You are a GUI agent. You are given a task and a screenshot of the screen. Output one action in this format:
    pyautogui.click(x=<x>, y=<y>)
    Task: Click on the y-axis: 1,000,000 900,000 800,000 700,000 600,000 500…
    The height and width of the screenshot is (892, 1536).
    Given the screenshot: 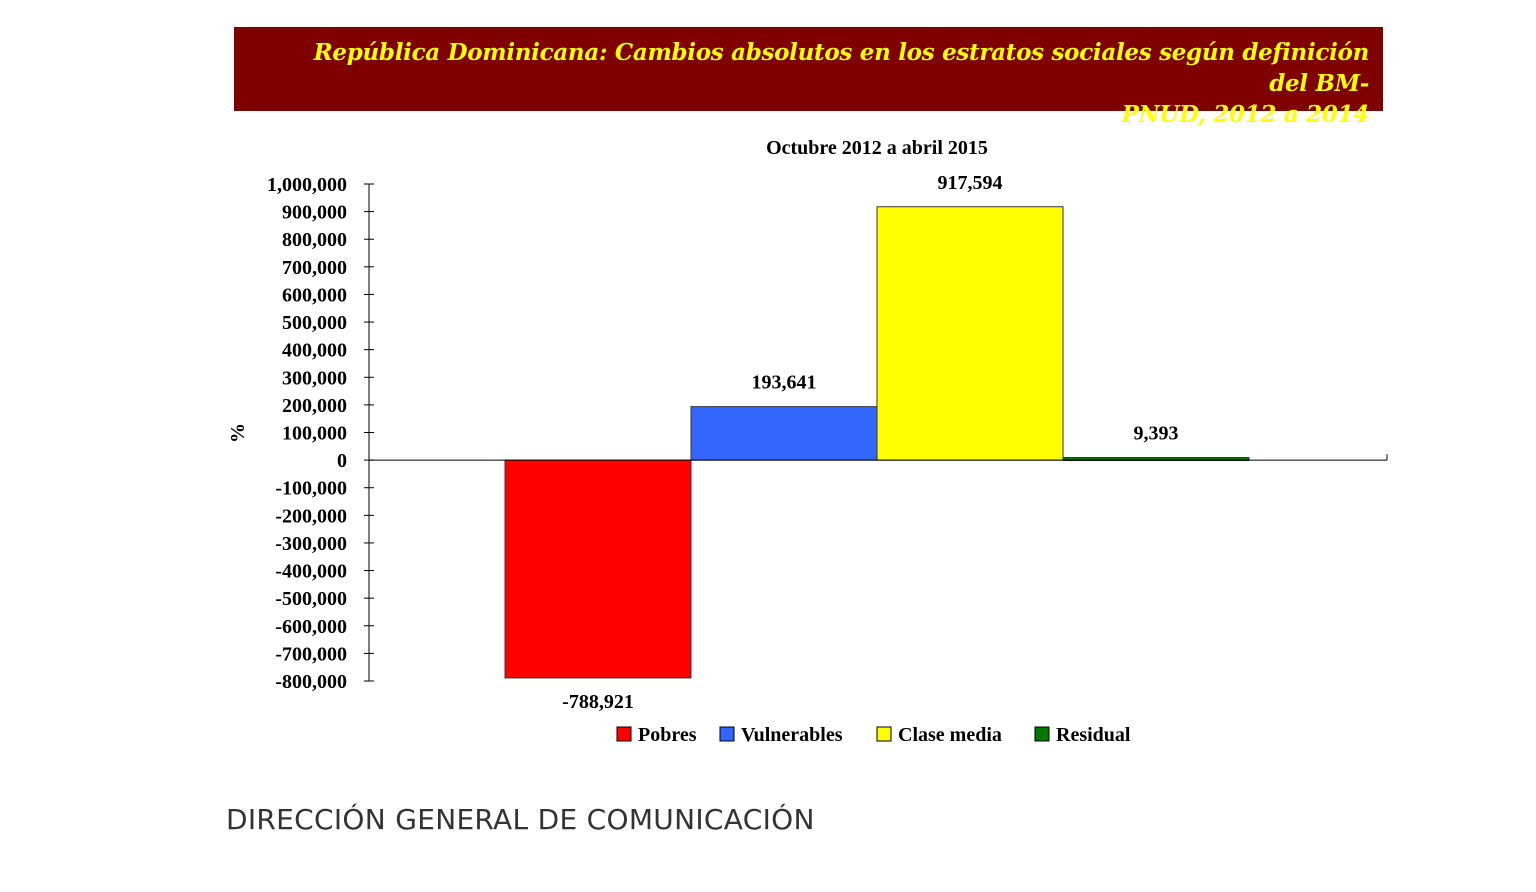 What is the action you would take?
    pyautogui.click(x=320, y=433)
    